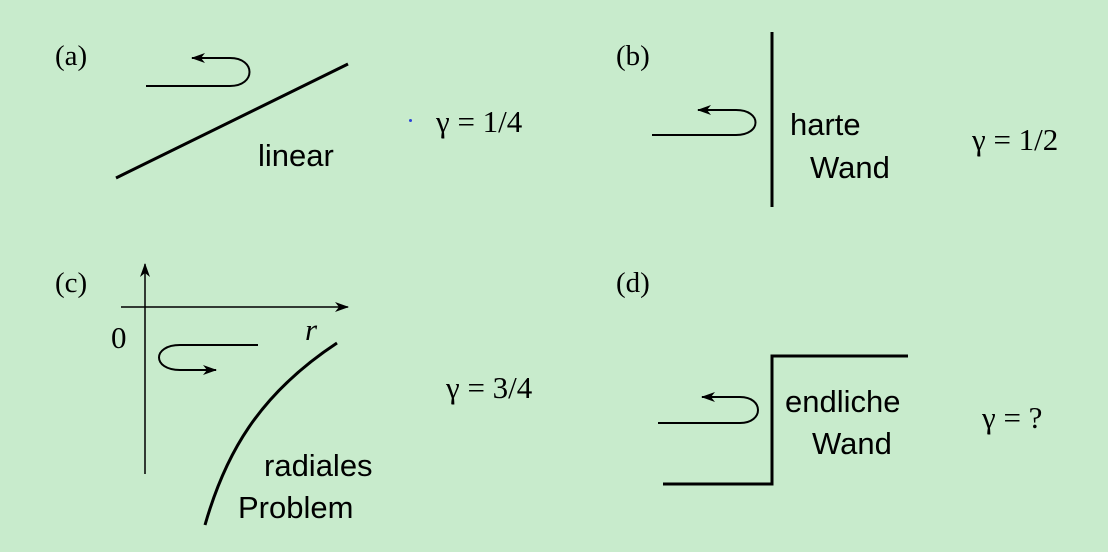 This screenshot has height=552, width=1108. What do you see at coordinates (633, 56) in the screenshot?
I see `panel-label-b: (b)` at bounding box center [633, 56].